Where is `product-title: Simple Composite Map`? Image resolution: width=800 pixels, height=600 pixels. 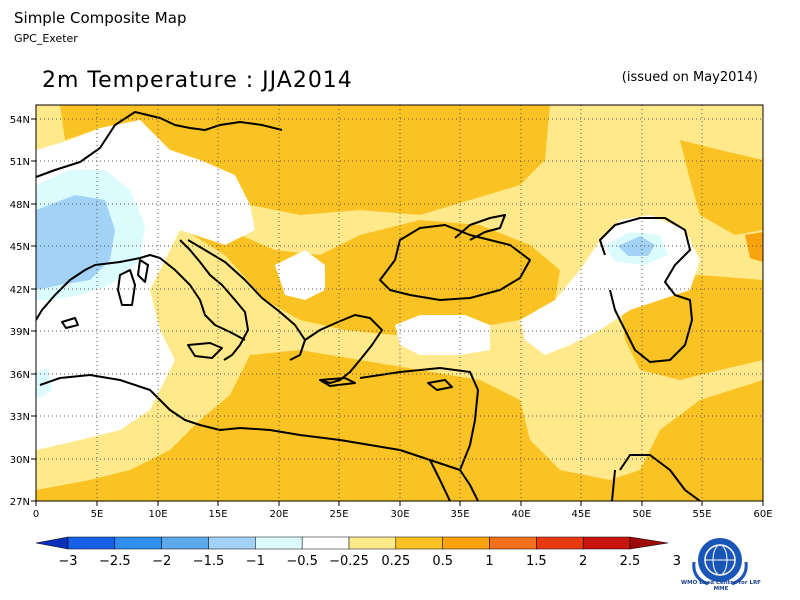 product-title: Simple Composite Map is located at coordinates (100, 18).